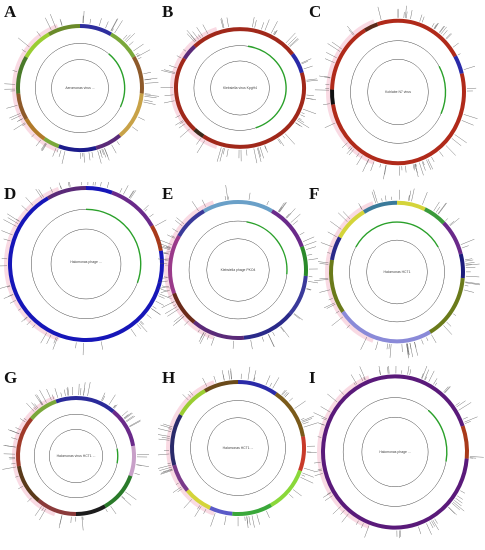  I want to click on genome-name: Halomonas HCT1, so click(397, 272).